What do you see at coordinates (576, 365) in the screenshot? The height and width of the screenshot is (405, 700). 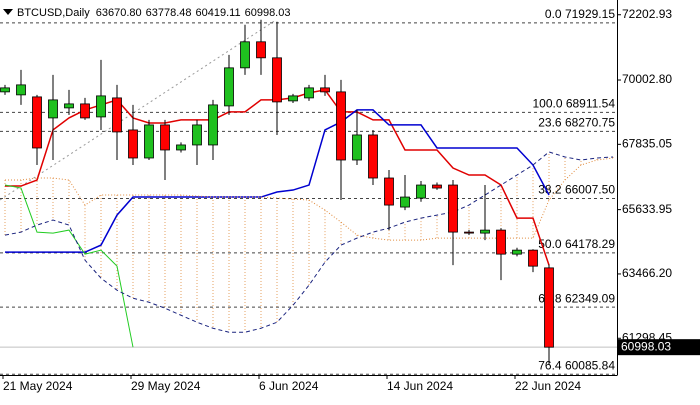 I see `fib-level-label: 76.4 60085.84` at bounding box center [576, 365].